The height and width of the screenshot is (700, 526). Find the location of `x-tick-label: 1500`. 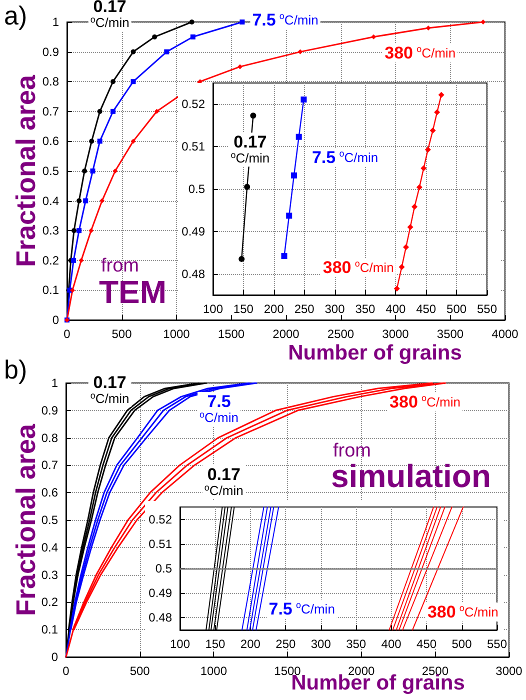

x-tick-label: 1500 is located at coordinates (231, 334).